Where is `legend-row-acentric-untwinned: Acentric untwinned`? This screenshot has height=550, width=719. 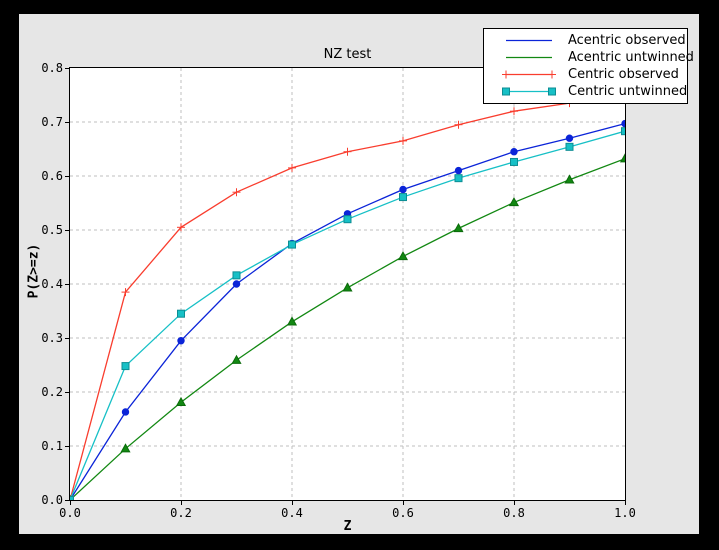 legend-row-acentric-untwinned: Acentric untwinned is located at coordinates (589, 57).